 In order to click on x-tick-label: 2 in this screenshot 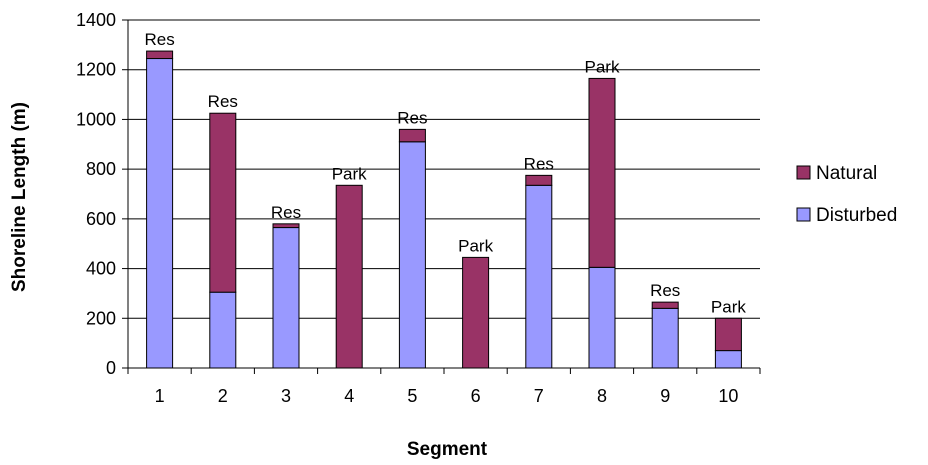, I will do `click(223, 396)`.